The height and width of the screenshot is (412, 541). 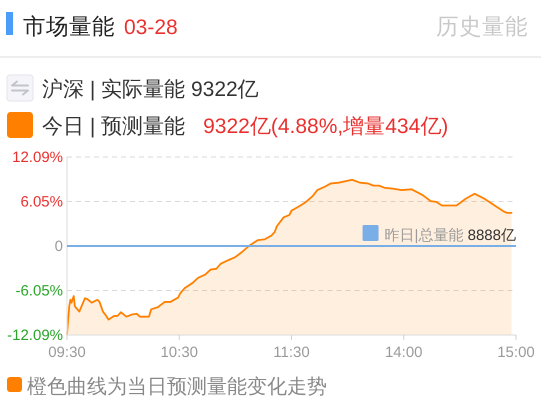 I want to click on title: 市场量能, so click(x=69, y=26).